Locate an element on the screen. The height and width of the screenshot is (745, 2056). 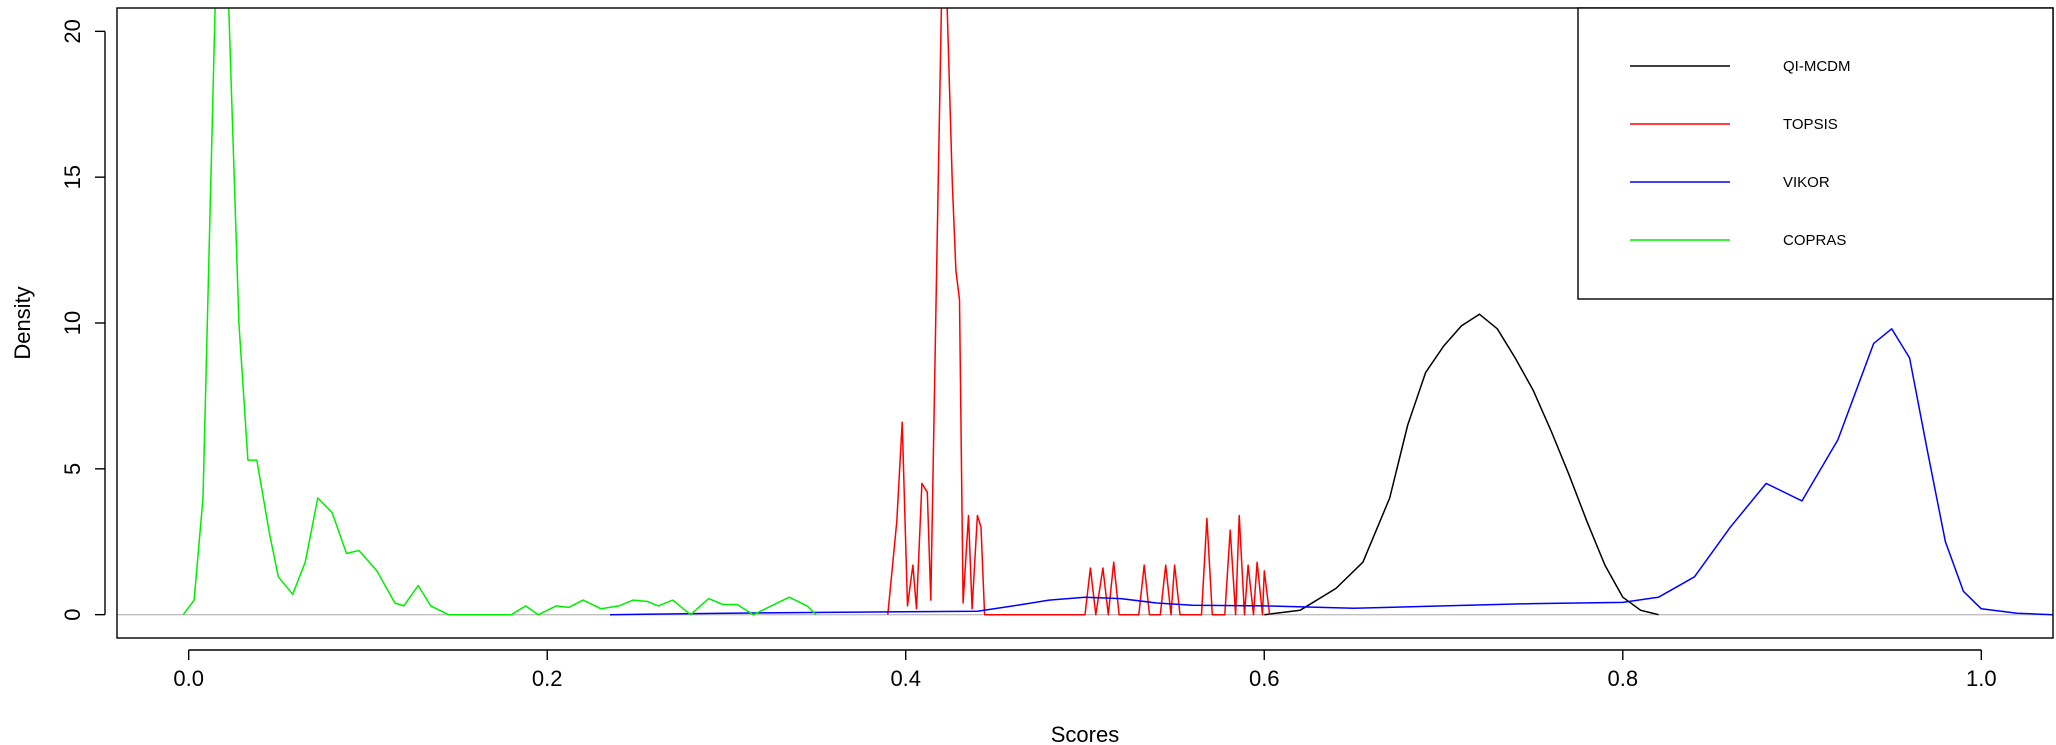
legend-label: COPRAS is located at coordinates (1814, 240).